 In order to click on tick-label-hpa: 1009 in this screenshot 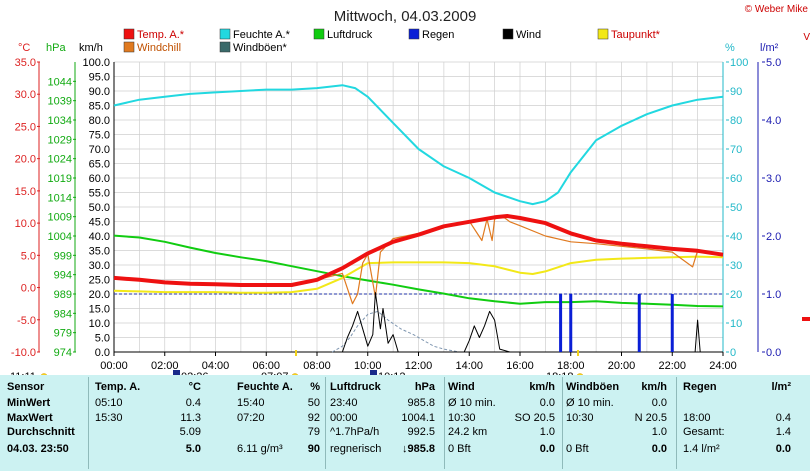, I will do `click(60, 218)`.